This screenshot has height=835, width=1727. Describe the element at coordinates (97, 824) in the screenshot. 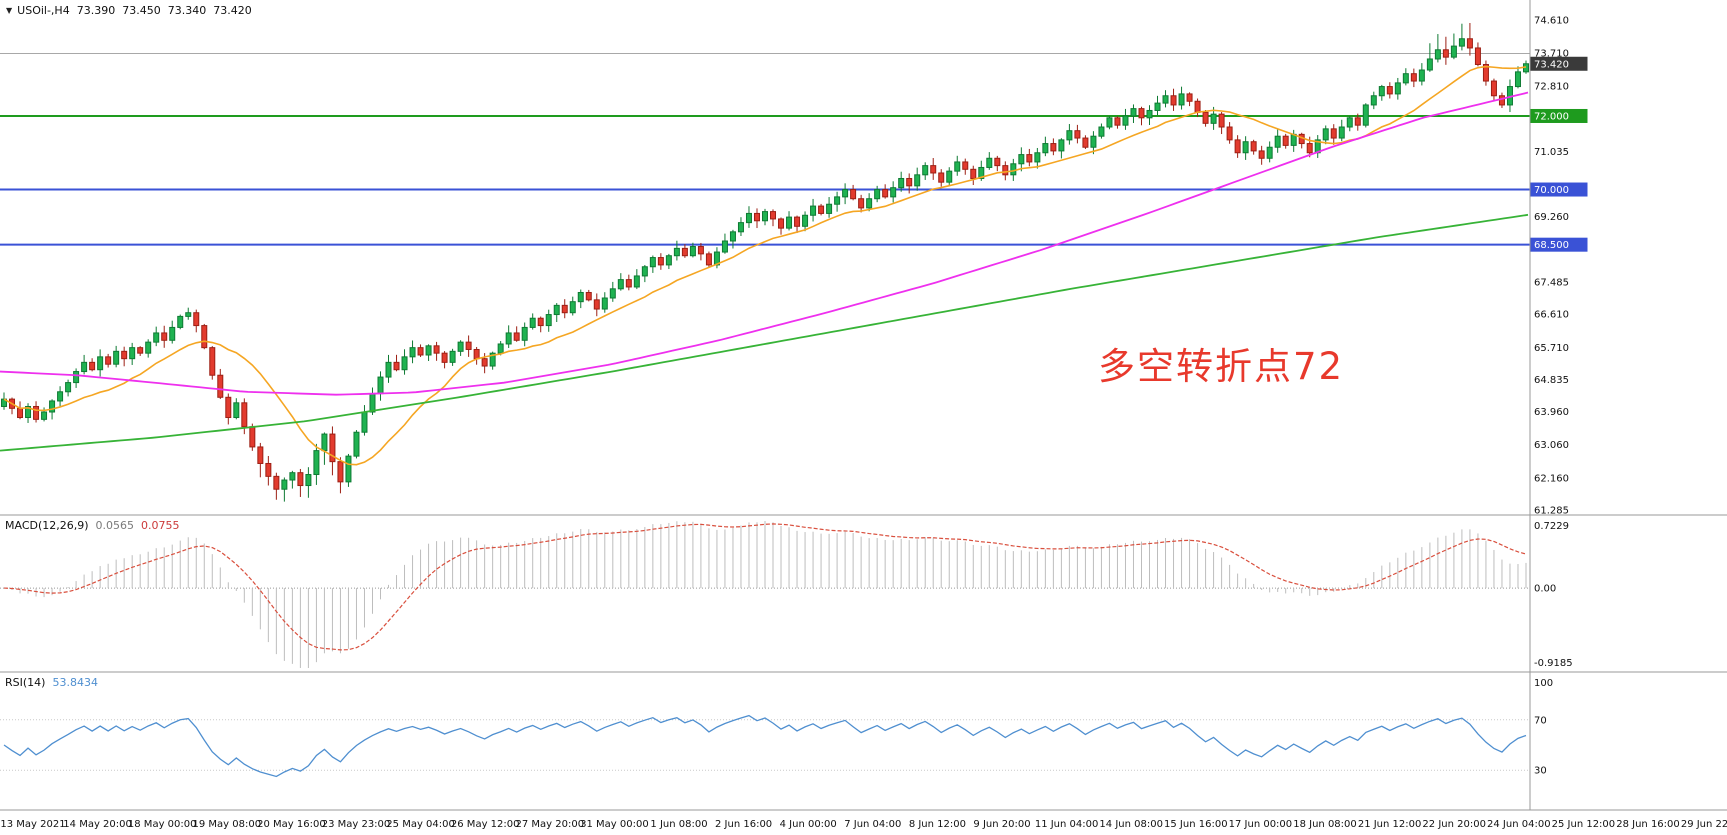

I see `time-tick-label: 14 May 20:00` at that location.